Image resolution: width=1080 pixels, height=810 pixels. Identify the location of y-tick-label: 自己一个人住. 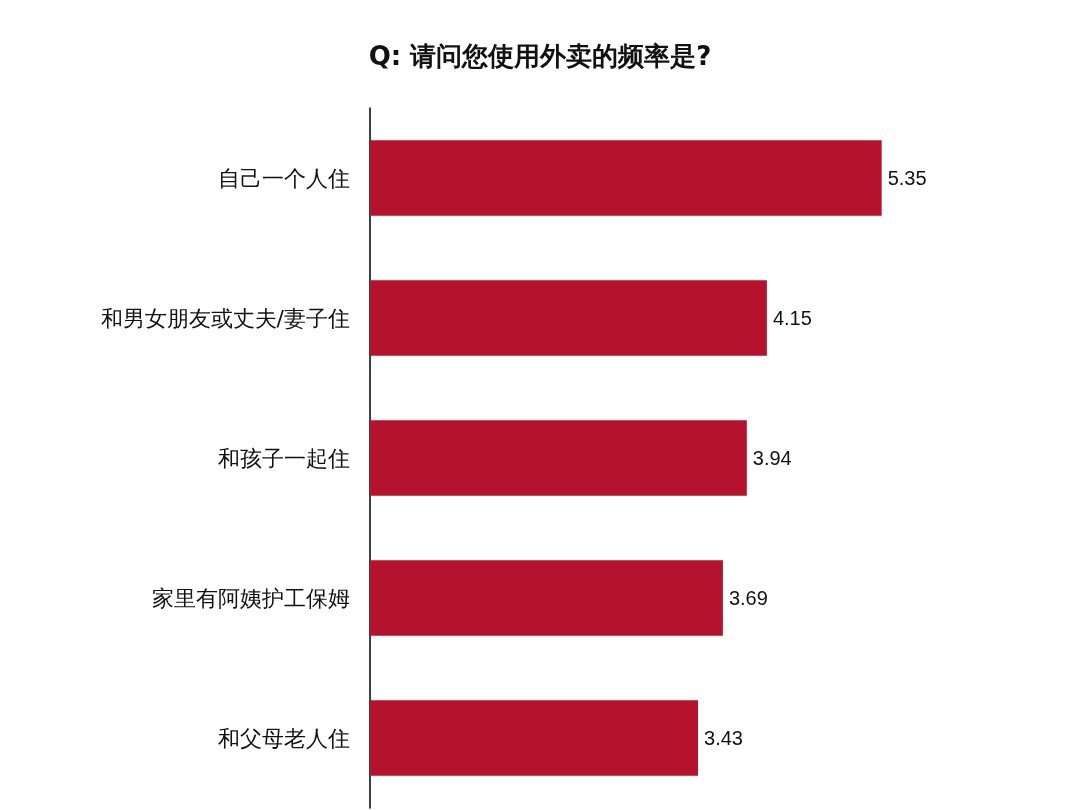
(284, 178).